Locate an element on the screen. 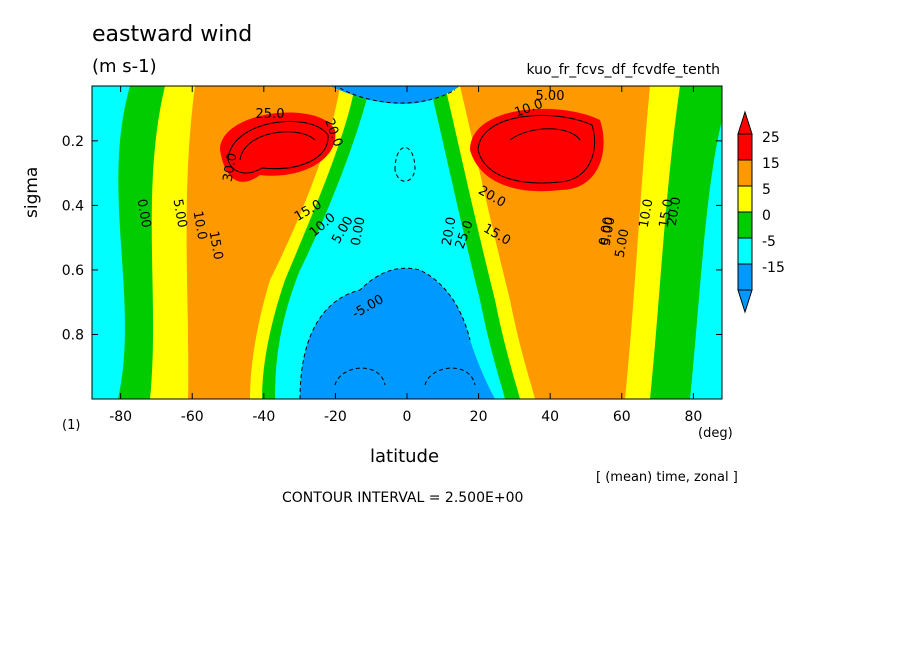  x-tick-label: -80 is located at coordinates (120, 417).